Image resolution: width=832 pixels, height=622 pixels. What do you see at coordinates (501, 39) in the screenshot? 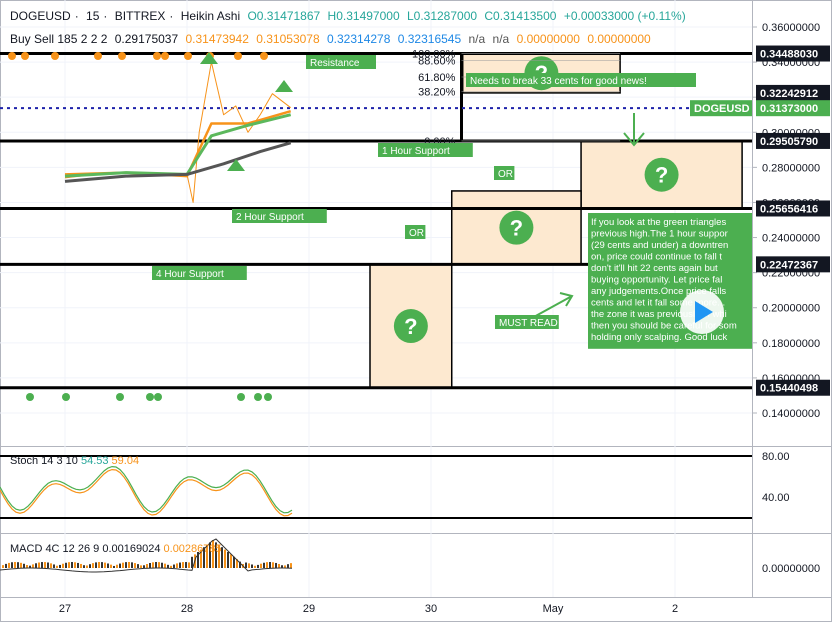
I see `indicator-value-7: n/a` at bounding box center [501, 39].